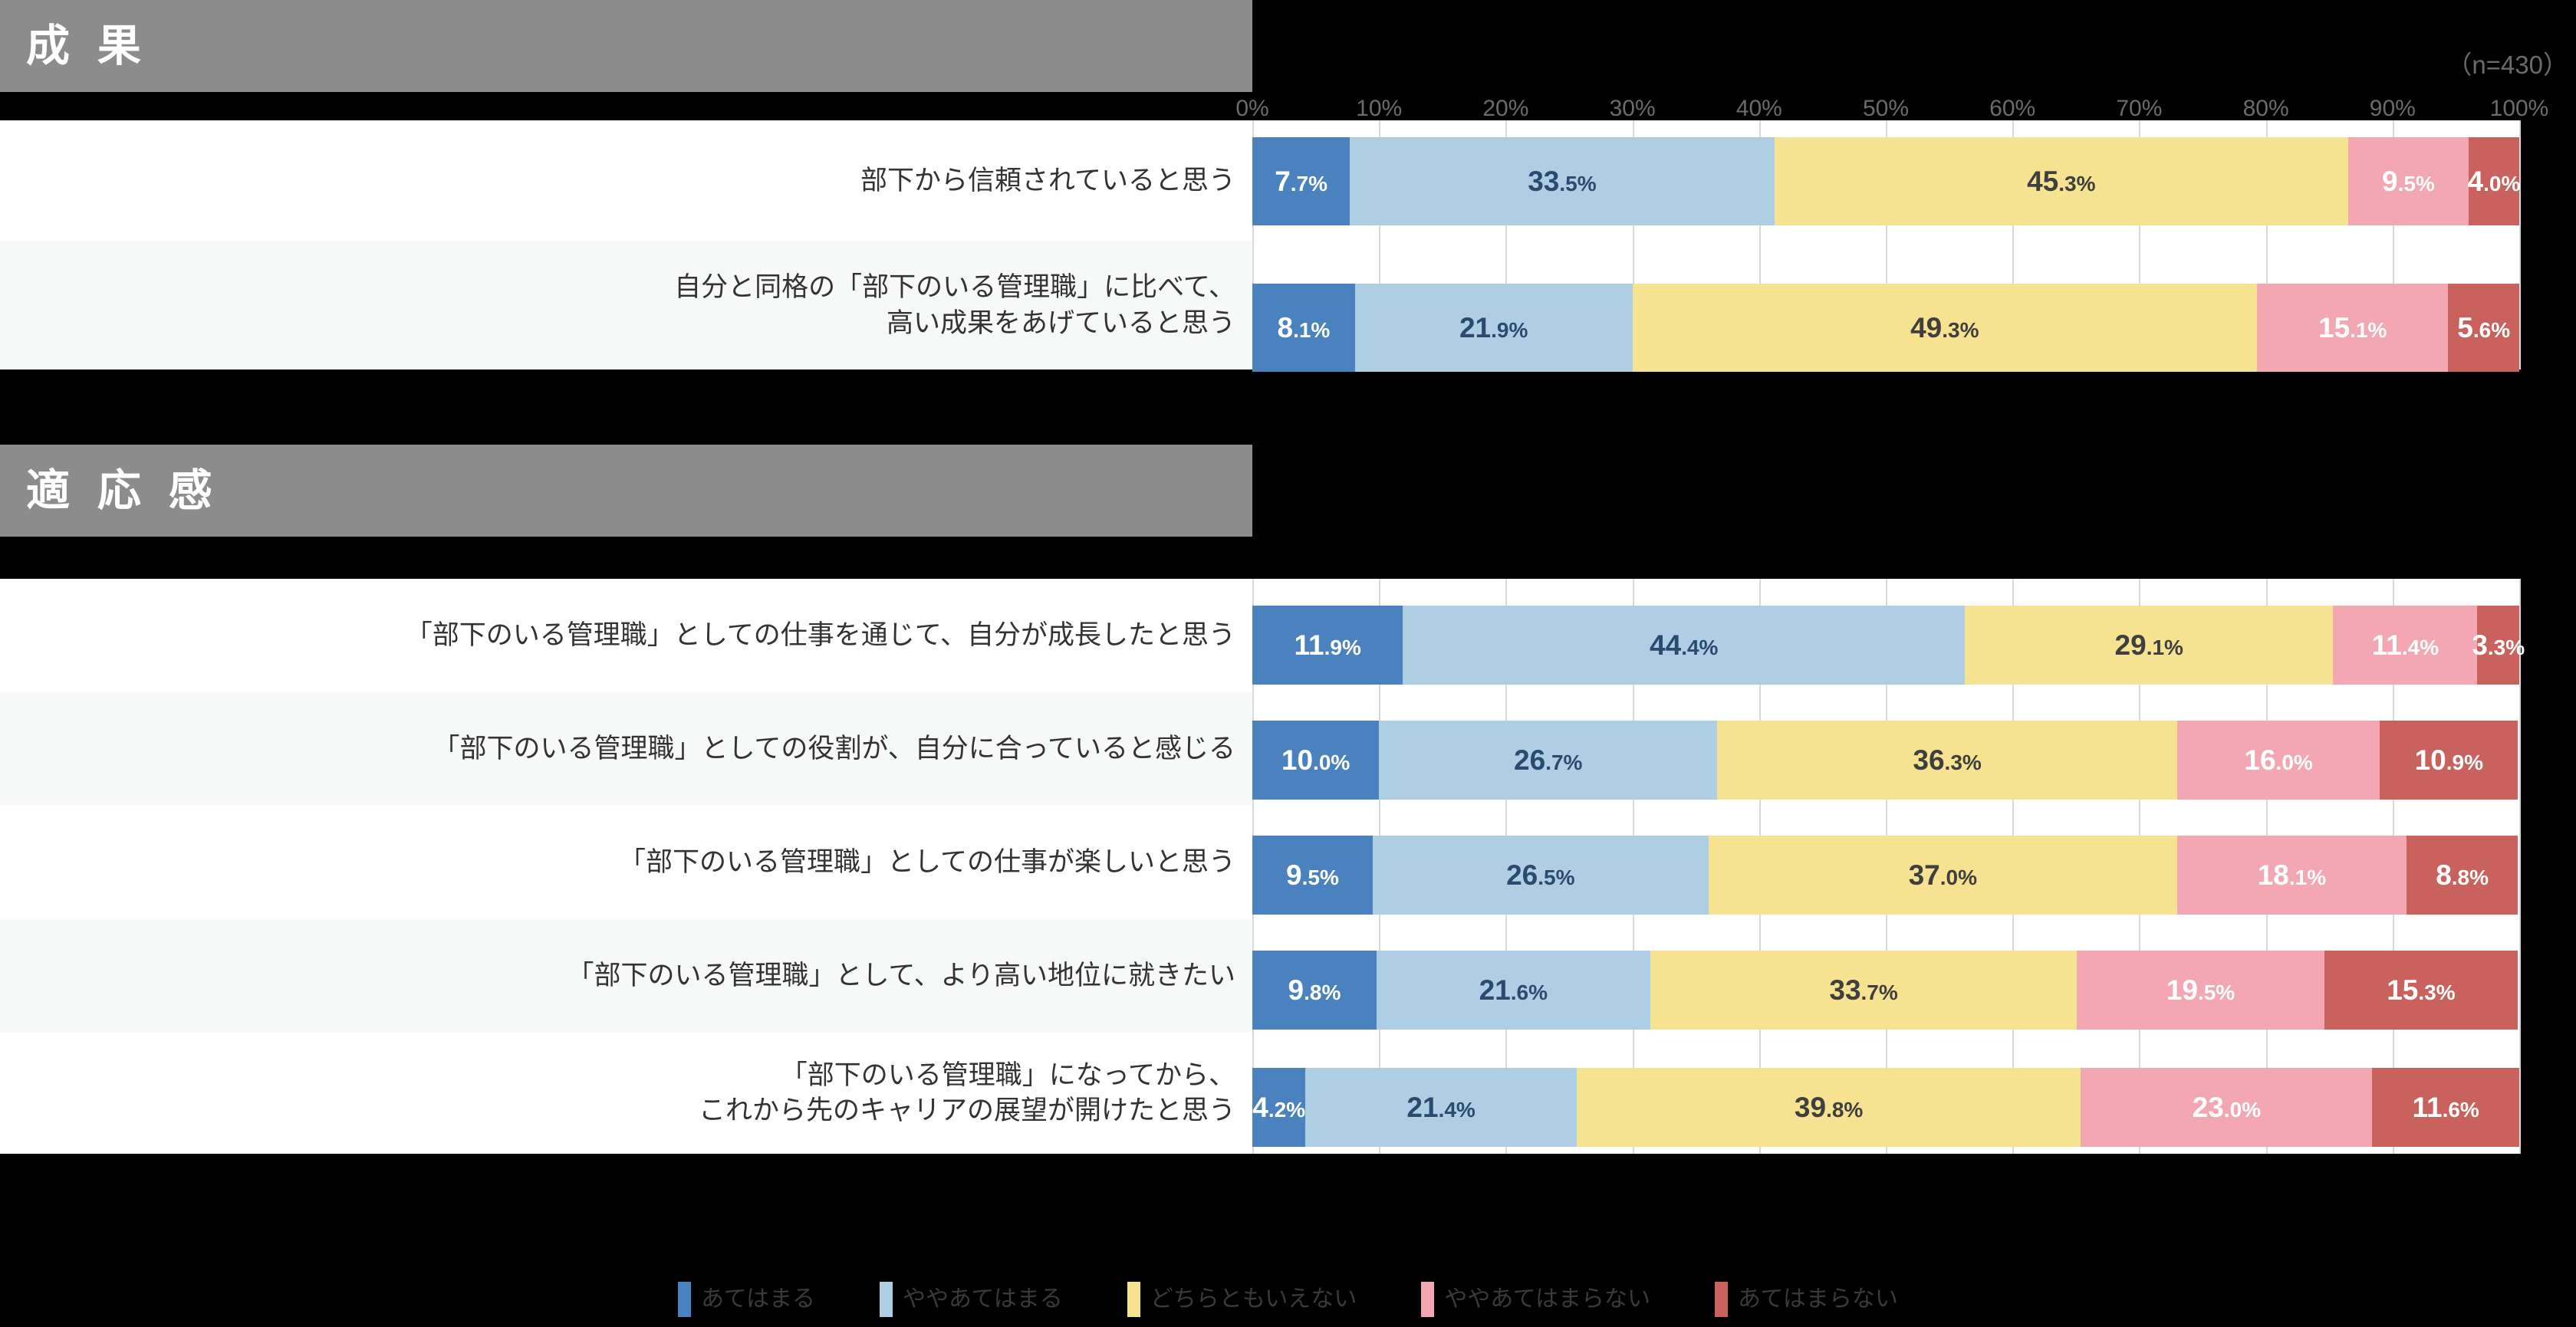 Image resolution: width=2576 pixels, height=1327 pixels. Describe the element at coordinates (1540, 875) in the screenshot. I see `bar-segment-2: 26.5%` at that location.